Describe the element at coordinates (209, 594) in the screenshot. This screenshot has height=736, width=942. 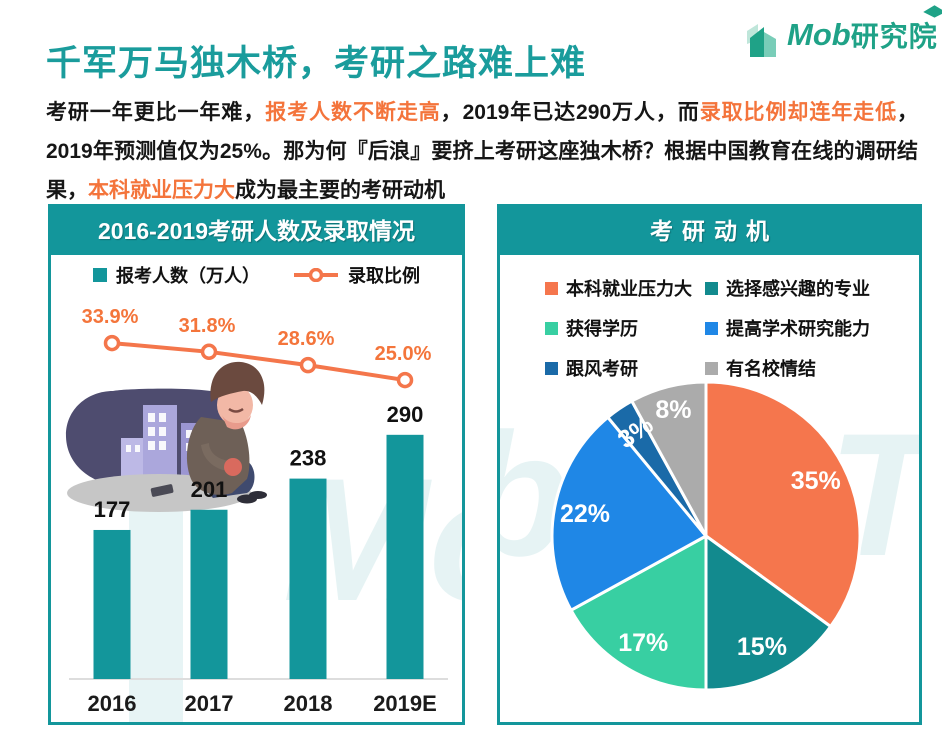
I see `bar-2017` at that location.